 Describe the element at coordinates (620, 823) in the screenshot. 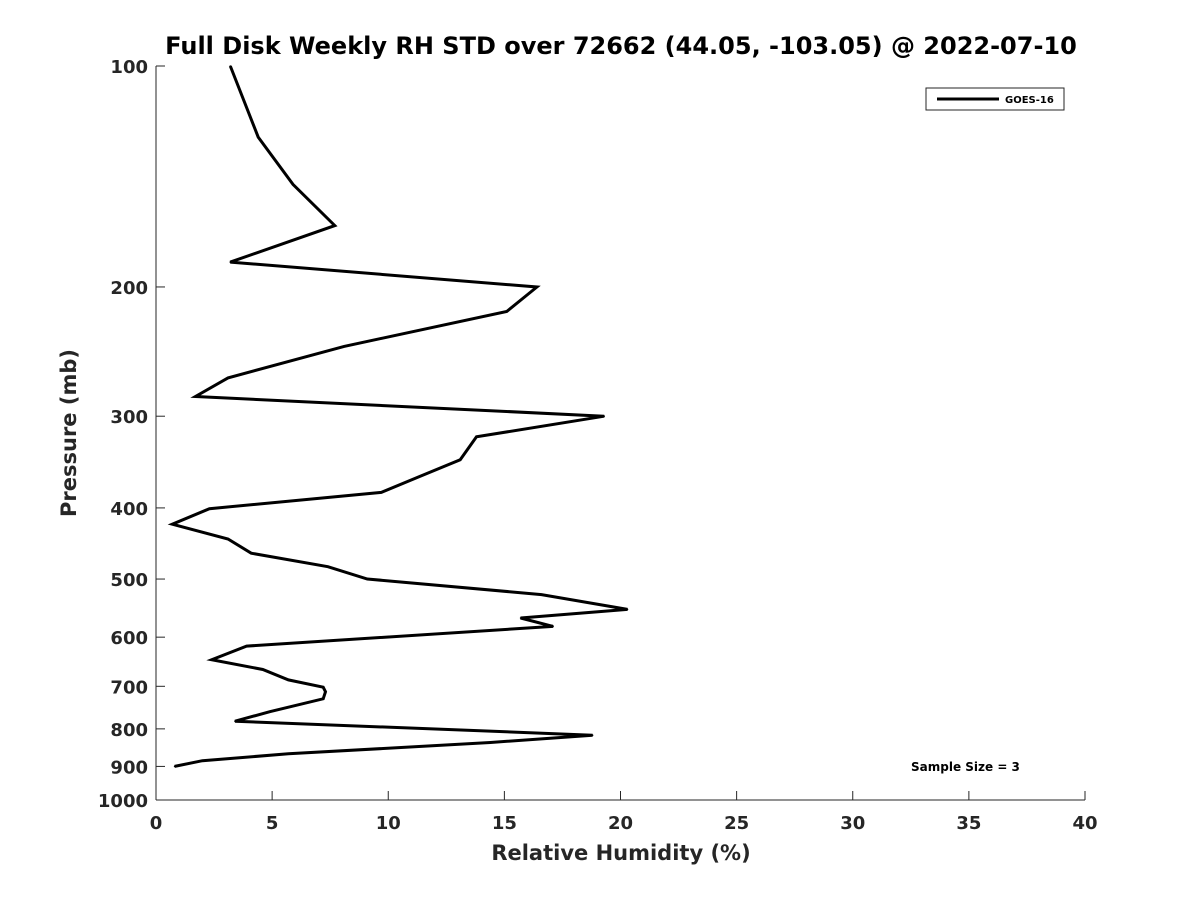

I see `x-tick-label: 20` at that location.